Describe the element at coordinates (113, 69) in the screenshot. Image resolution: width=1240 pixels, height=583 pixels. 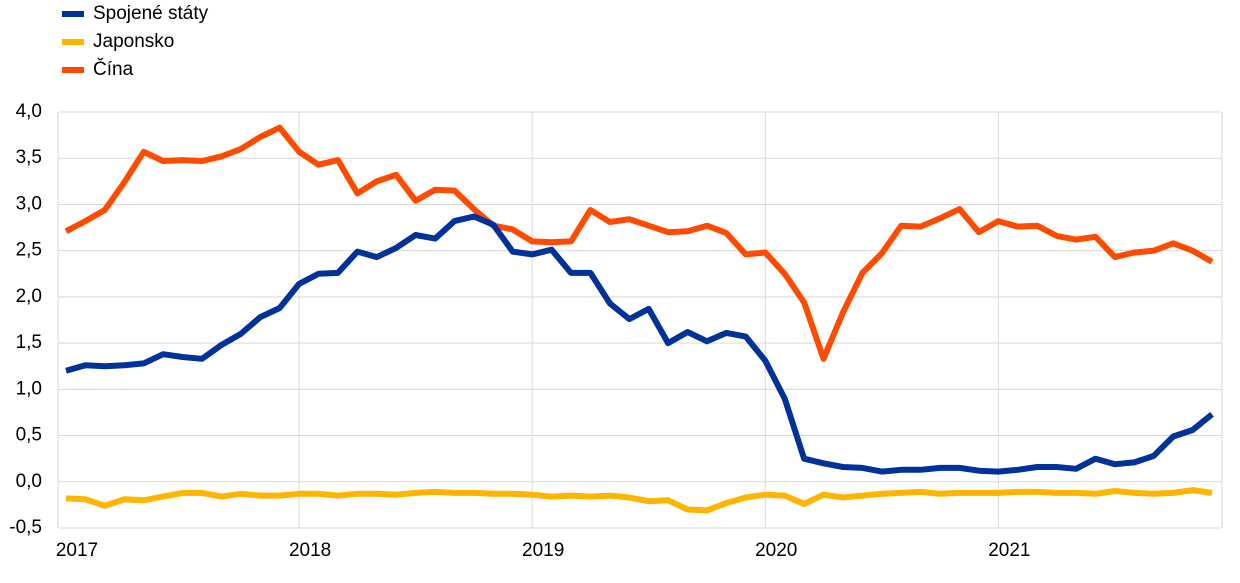
I see `legend-label: Čína` at that location.